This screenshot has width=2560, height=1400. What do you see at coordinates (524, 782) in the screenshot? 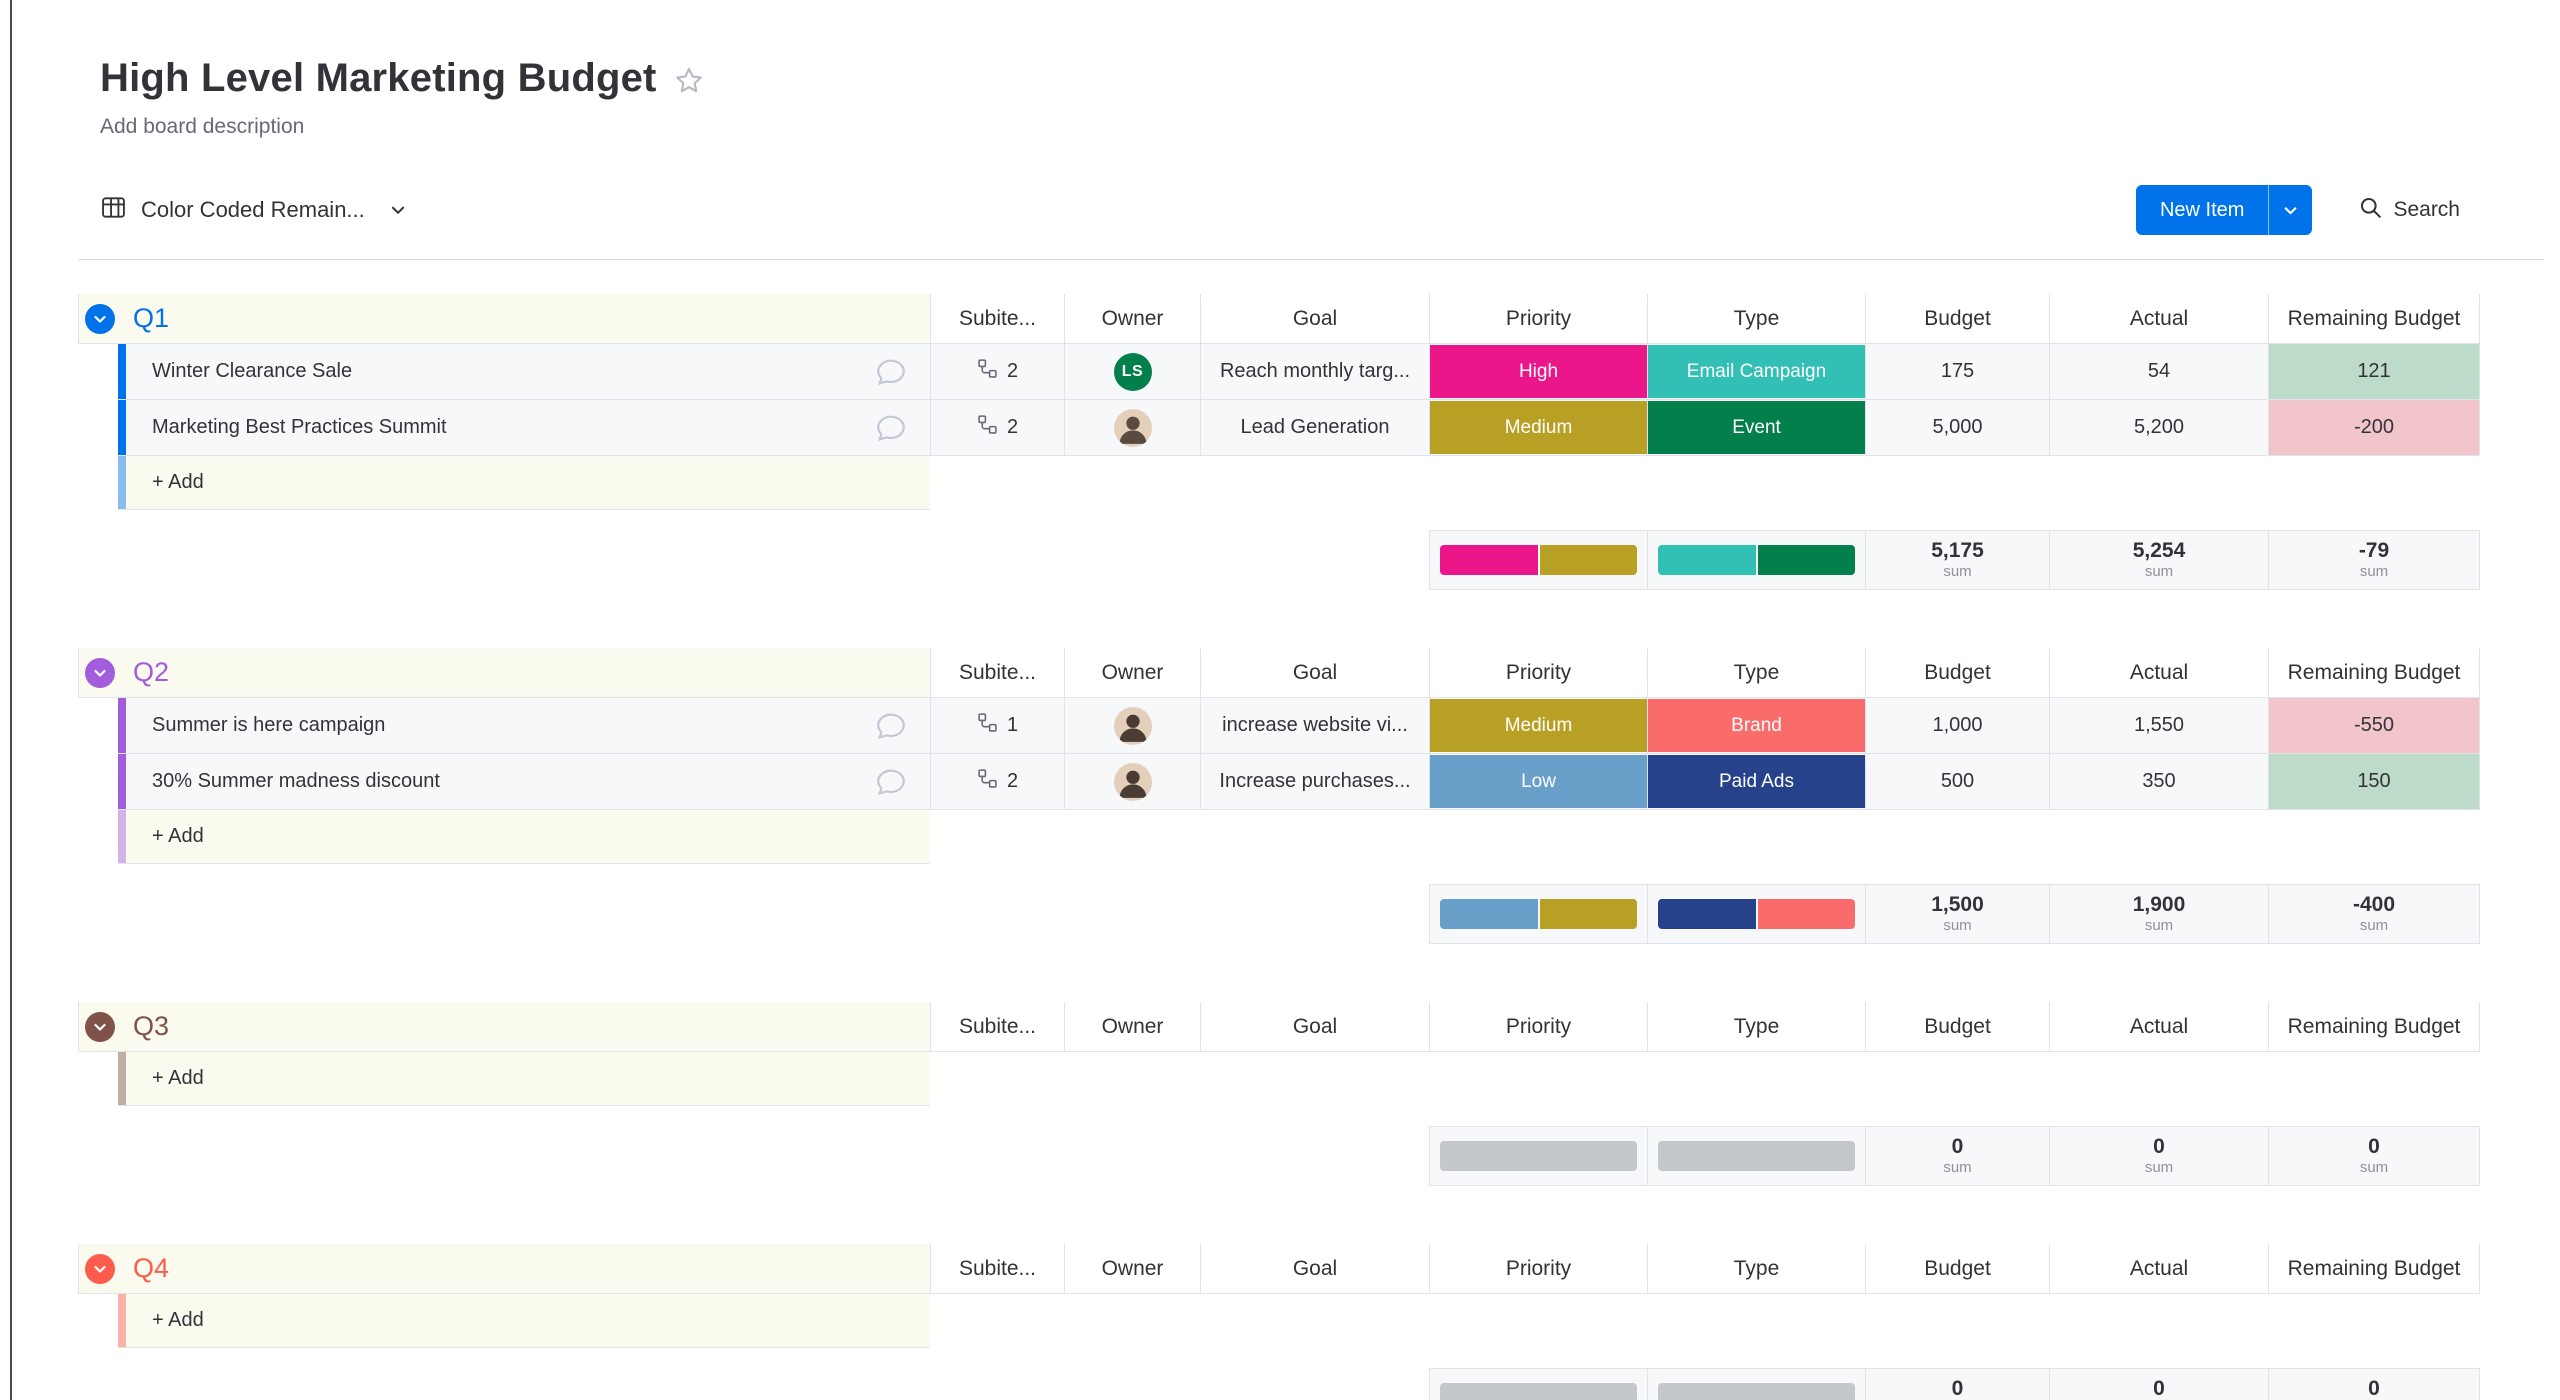
I see `item-name-cell: 30% Summer madness discount` at bounding box center [524, 782].